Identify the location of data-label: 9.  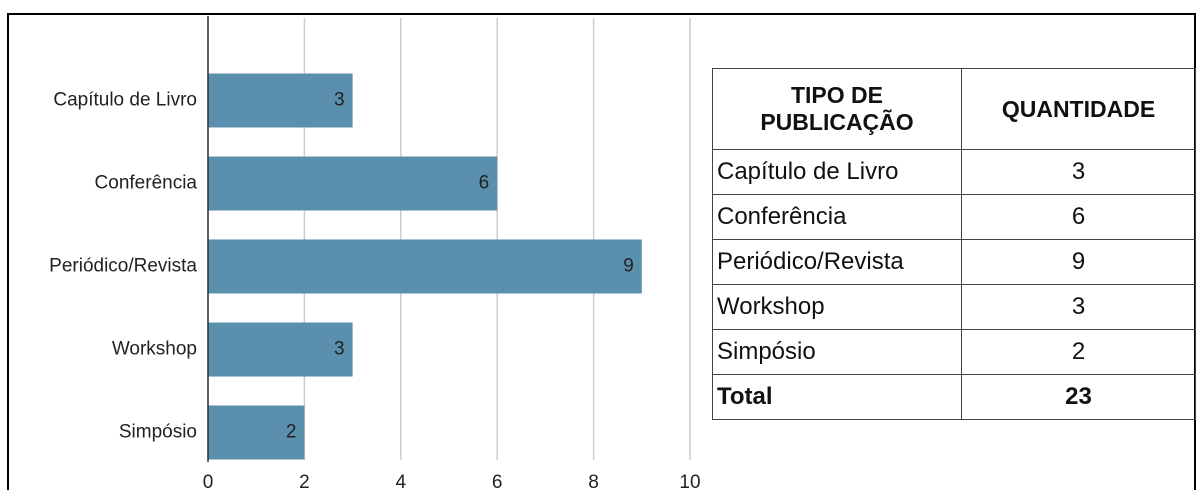
(628, 266).